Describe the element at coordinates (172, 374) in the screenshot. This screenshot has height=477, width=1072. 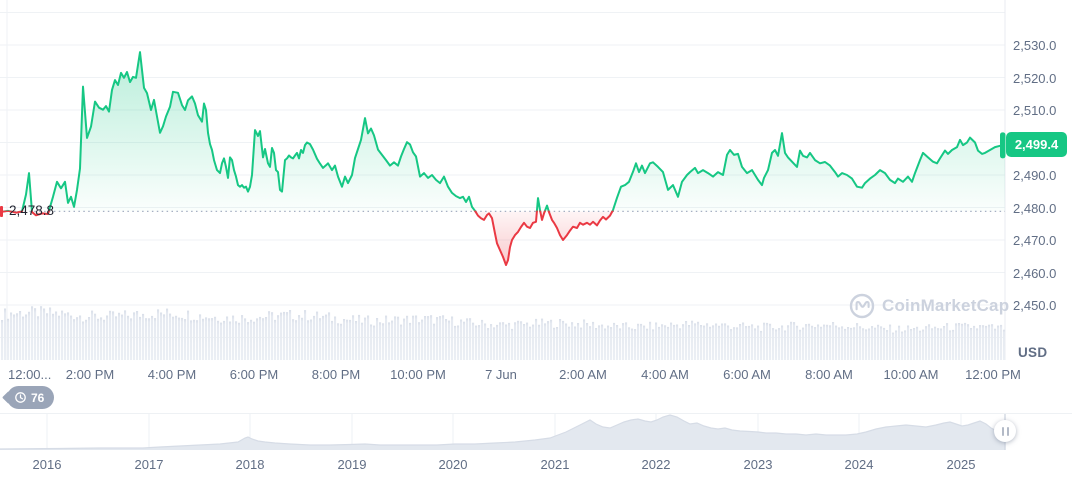
I see `x-axis-label: 4:00 PM` at that location.